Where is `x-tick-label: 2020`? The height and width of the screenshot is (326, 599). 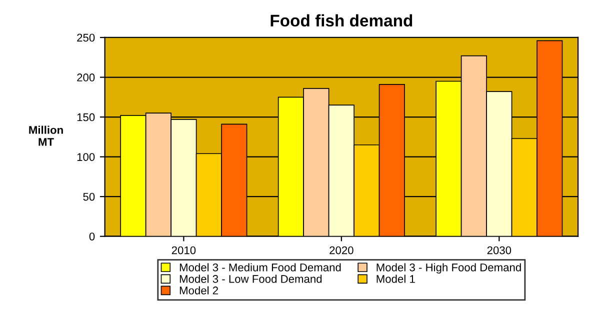 x-tick-label: 2020 is located at coordinates (342, 250).